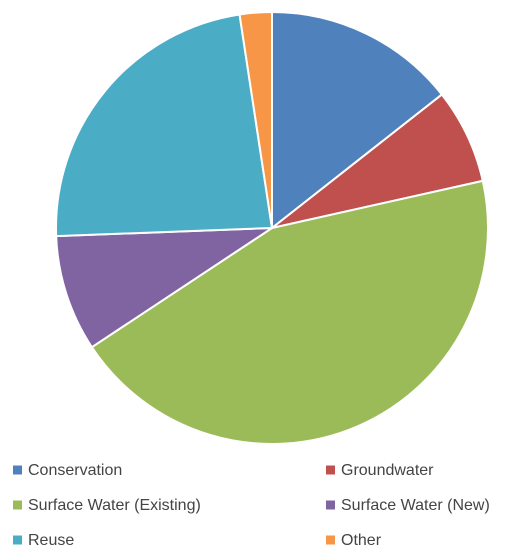  What do you see at coordinates (51, 540) in the screenshot?
I see `legend-label: Reuse` at bounding box center [51, 540].